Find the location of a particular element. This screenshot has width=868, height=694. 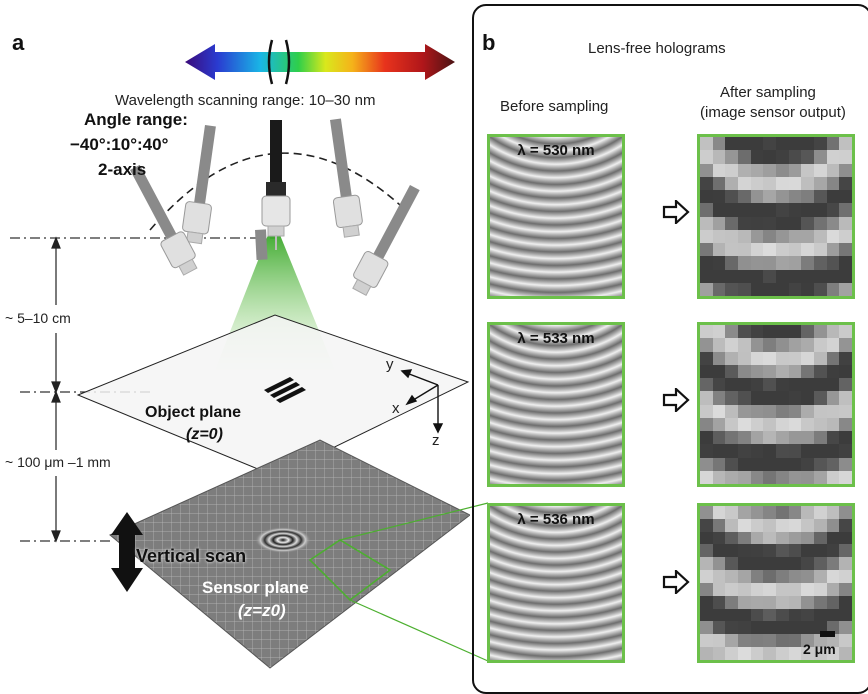

hologram-before-530: λ = 530 nm is located at coordinates (556, 216).